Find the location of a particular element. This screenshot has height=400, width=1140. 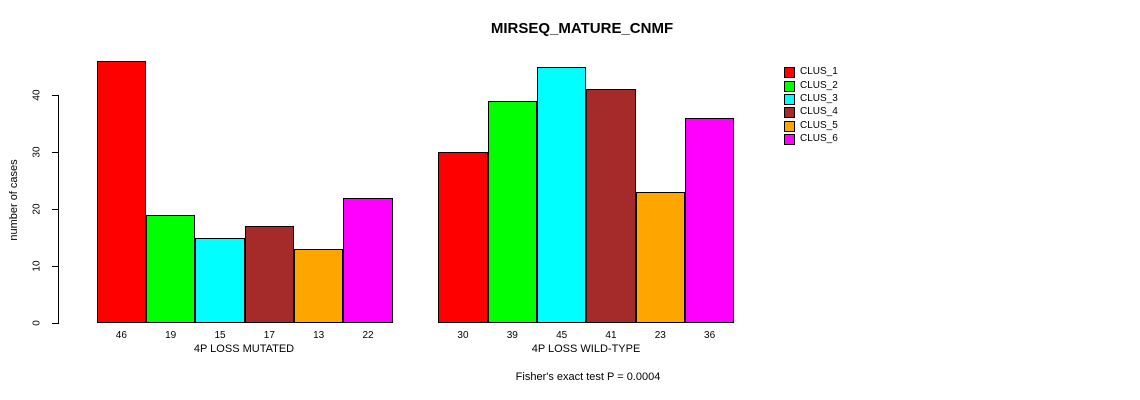

x-axis-label-wild-type: 4P LOSS WILD-TYPE is located at coordinates (586, 349).